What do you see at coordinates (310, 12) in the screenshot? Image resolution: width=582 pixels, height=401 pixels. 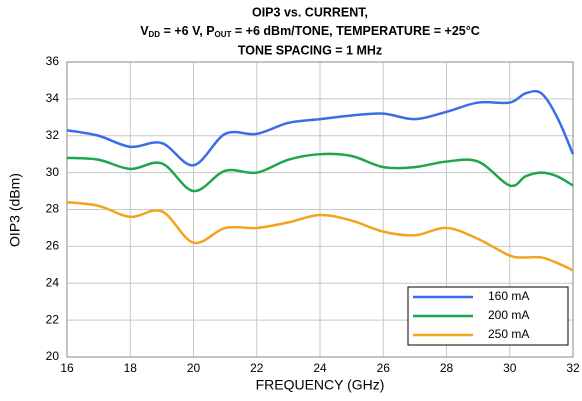 I see `chart-title: OIP3 vs. CURRENT,` at bounding box center [310, 12].